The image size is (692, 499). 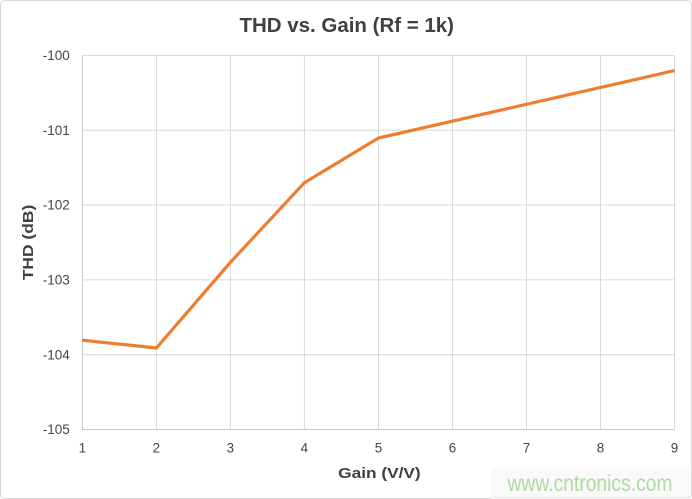 I want to click on svg-text: www.cntronics.com, so click(x=590, y=483).